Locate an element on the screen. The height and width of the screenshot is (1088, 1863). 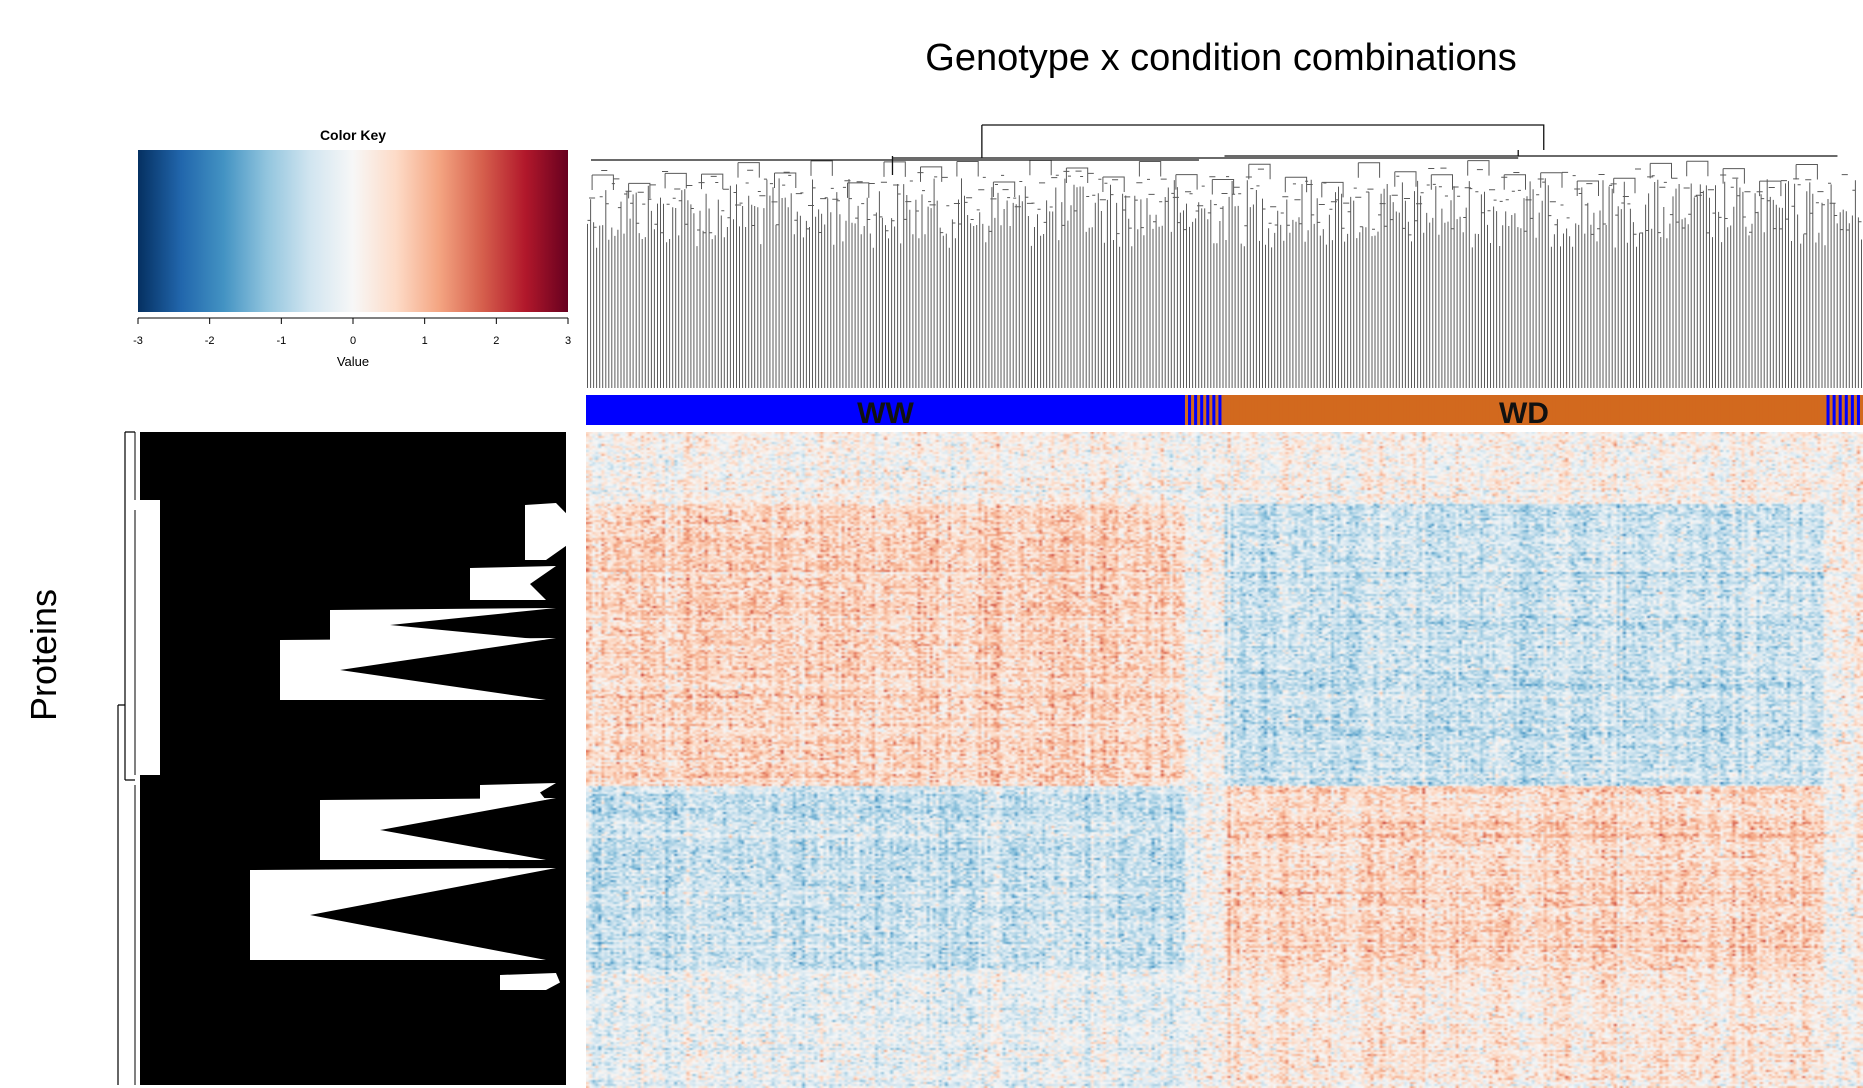
row-dendrogram-gap is located at coordinates (443, 624).